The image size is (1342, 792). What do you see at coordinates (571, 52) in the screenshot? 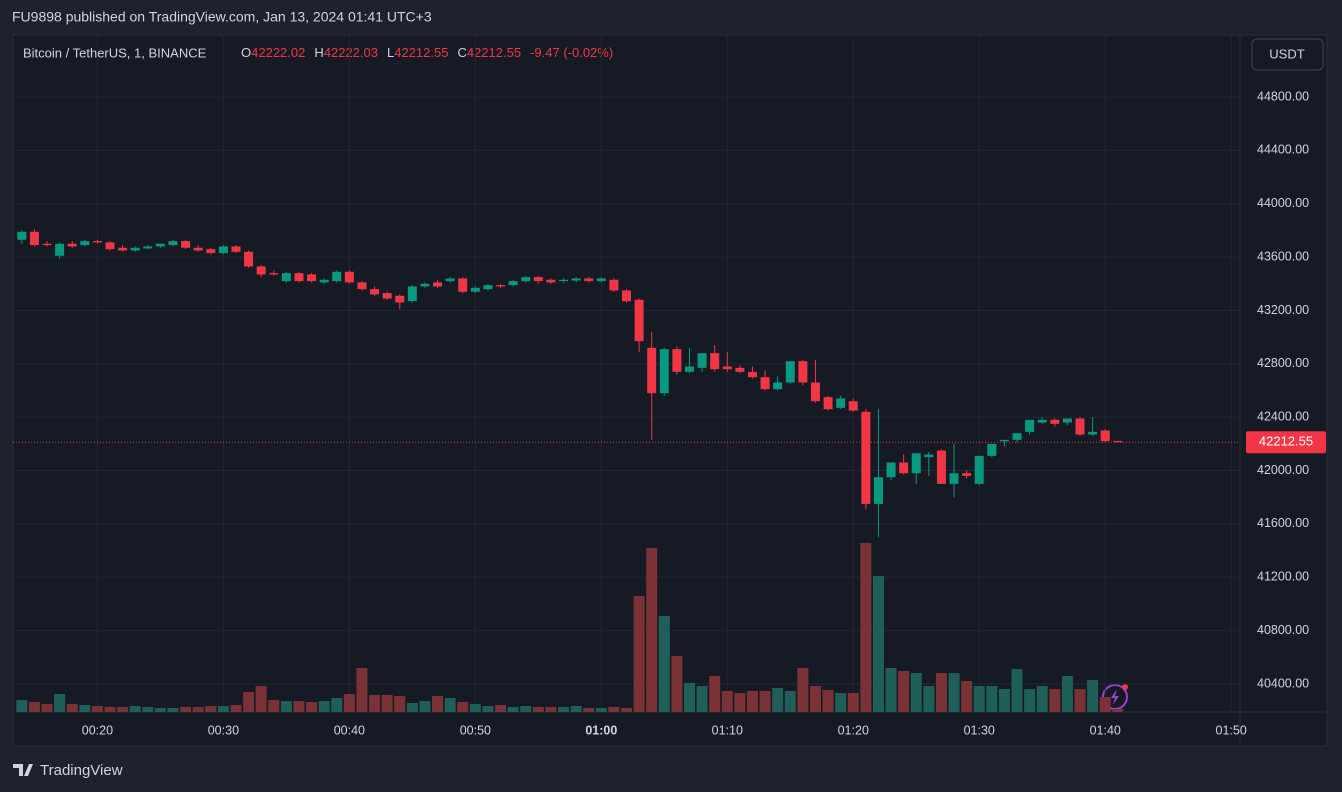
I see `legend-change: -9.47 (-0.02%)` at bounding box center [571, 52].